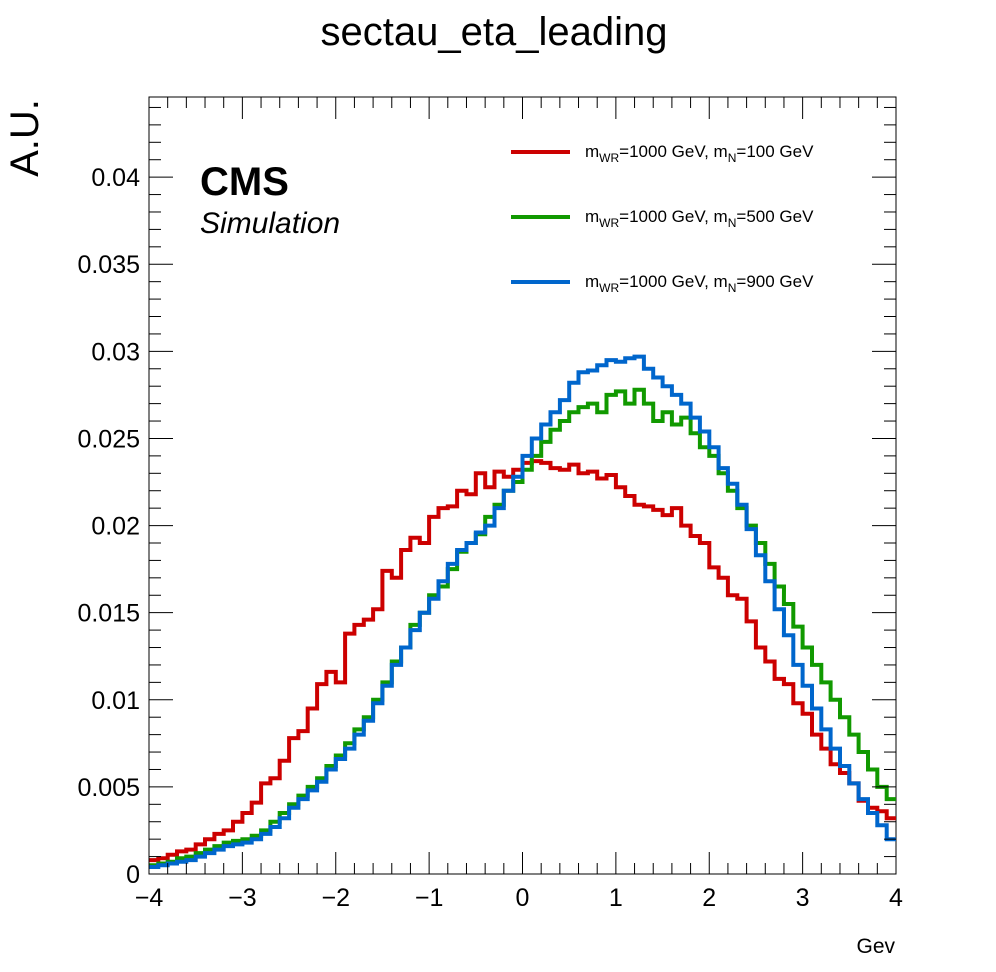  Describe the element at coordinates (875, 946) in the screenshot. I see `x-axis-title: Gev` at that location.